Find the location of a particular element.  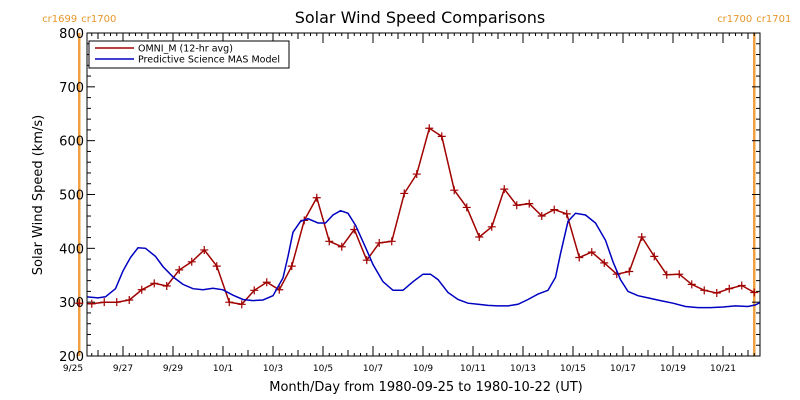

x-tick-label: 10/11 is located at coordinates (473, 369).